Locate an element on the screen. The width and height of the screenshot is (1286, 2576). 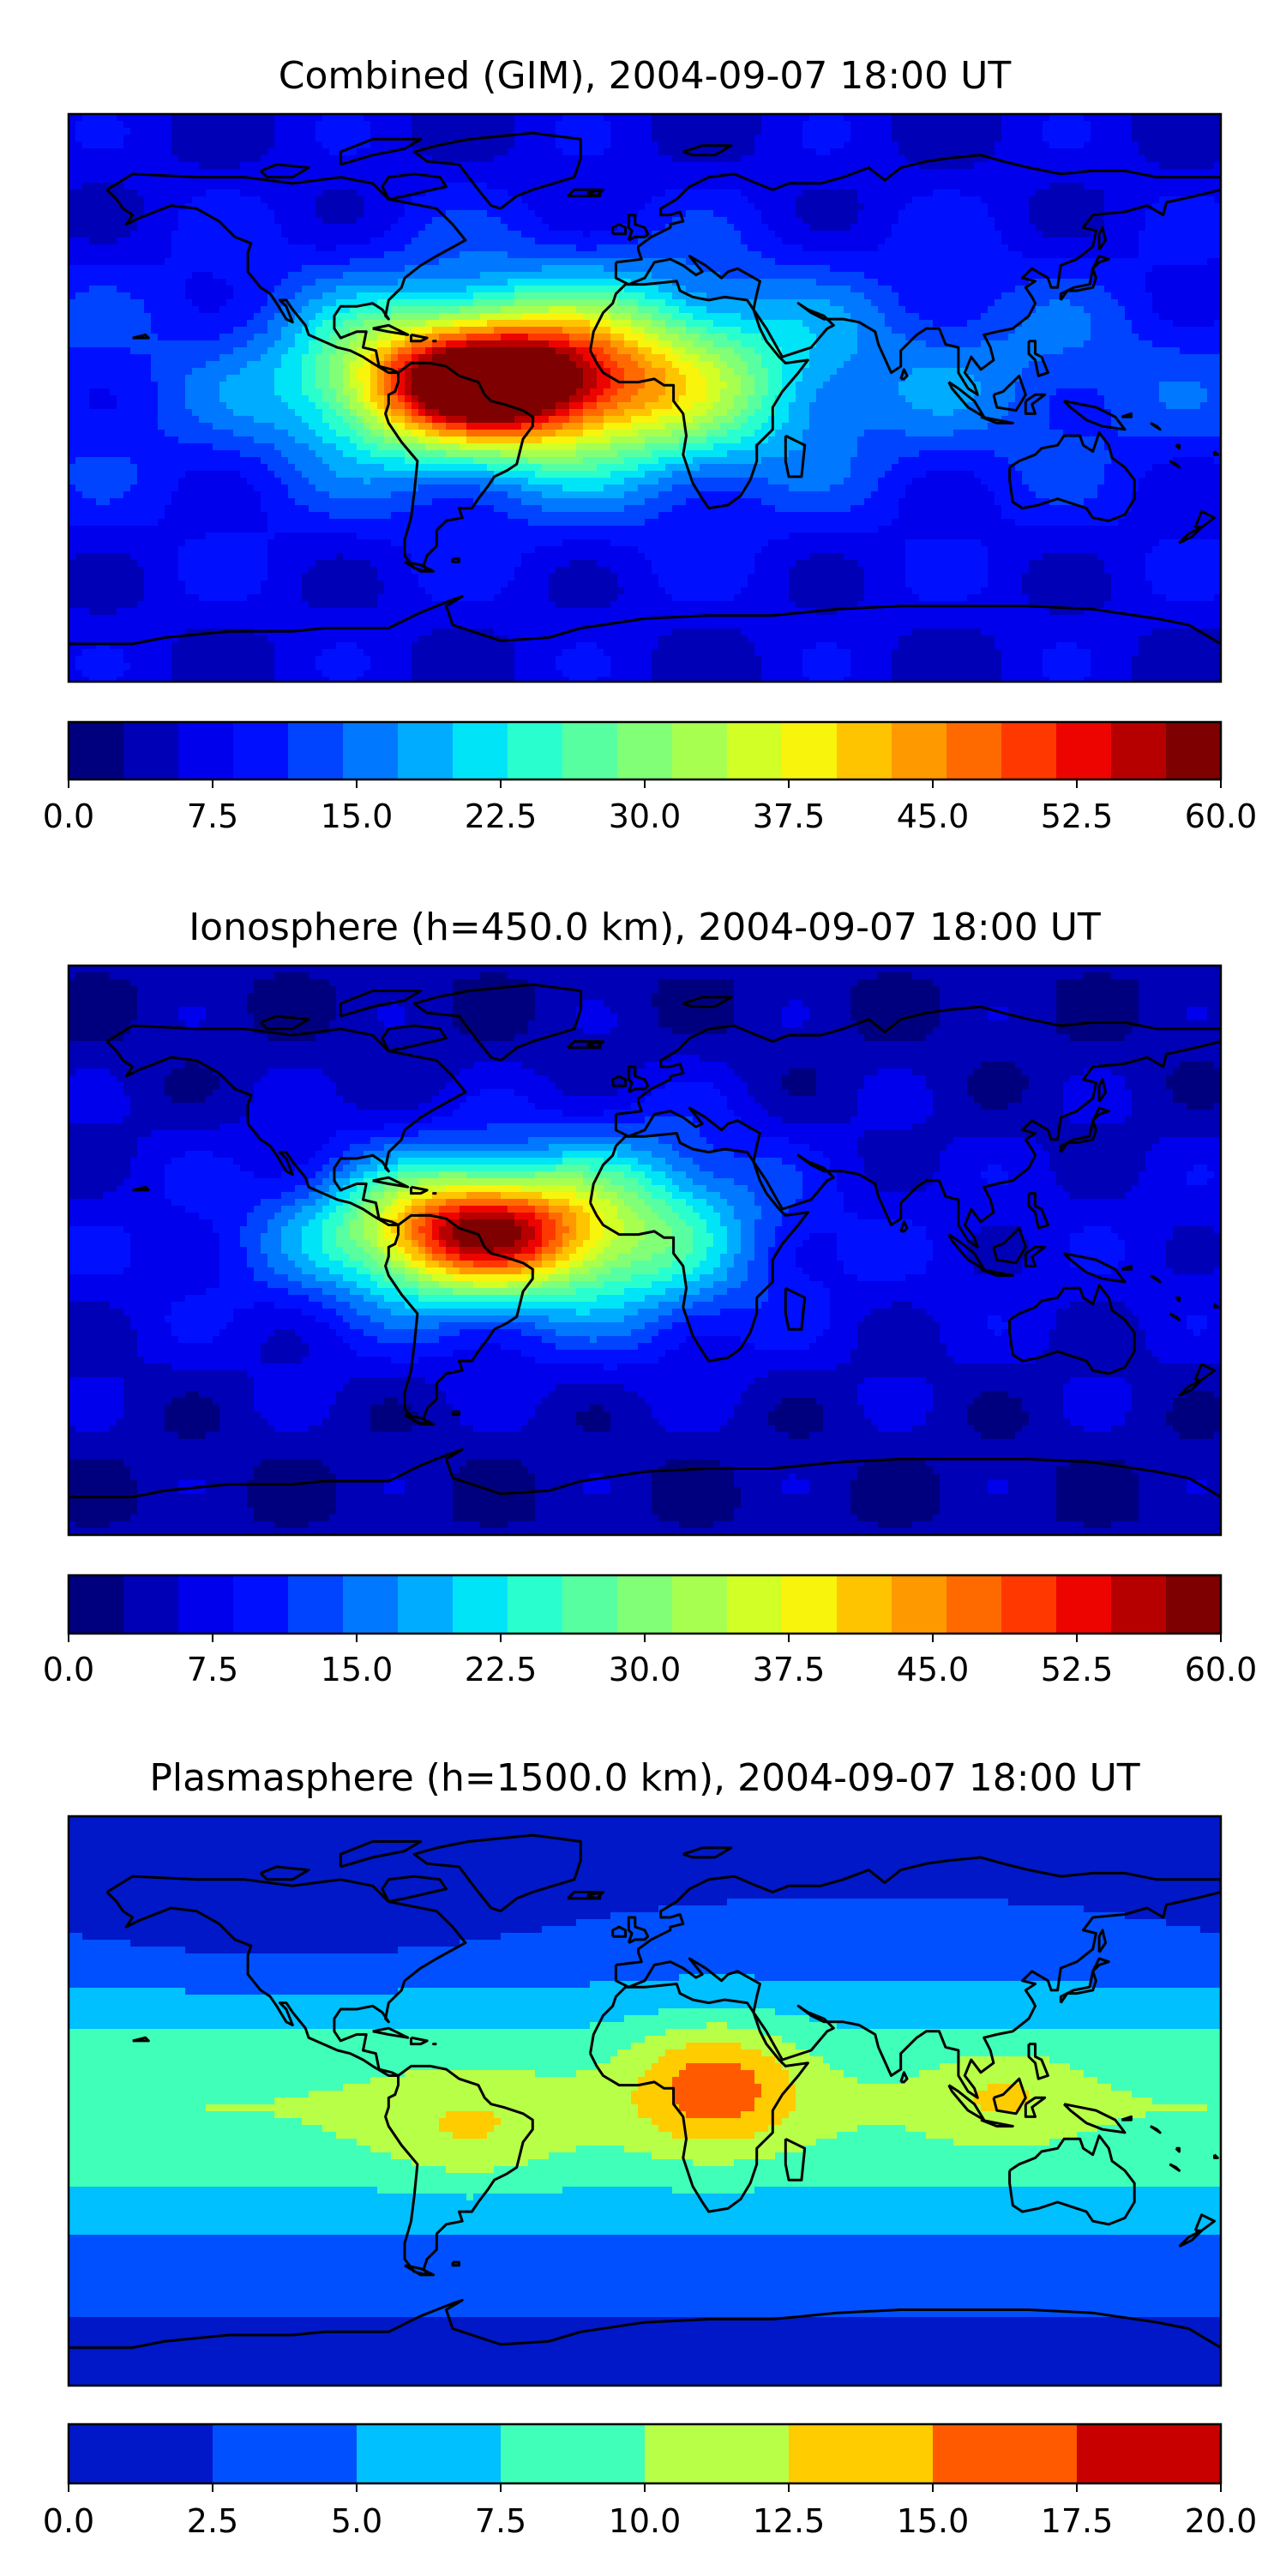
colorbar-tick-label: 37.5 is located at coordinates (789, 816).